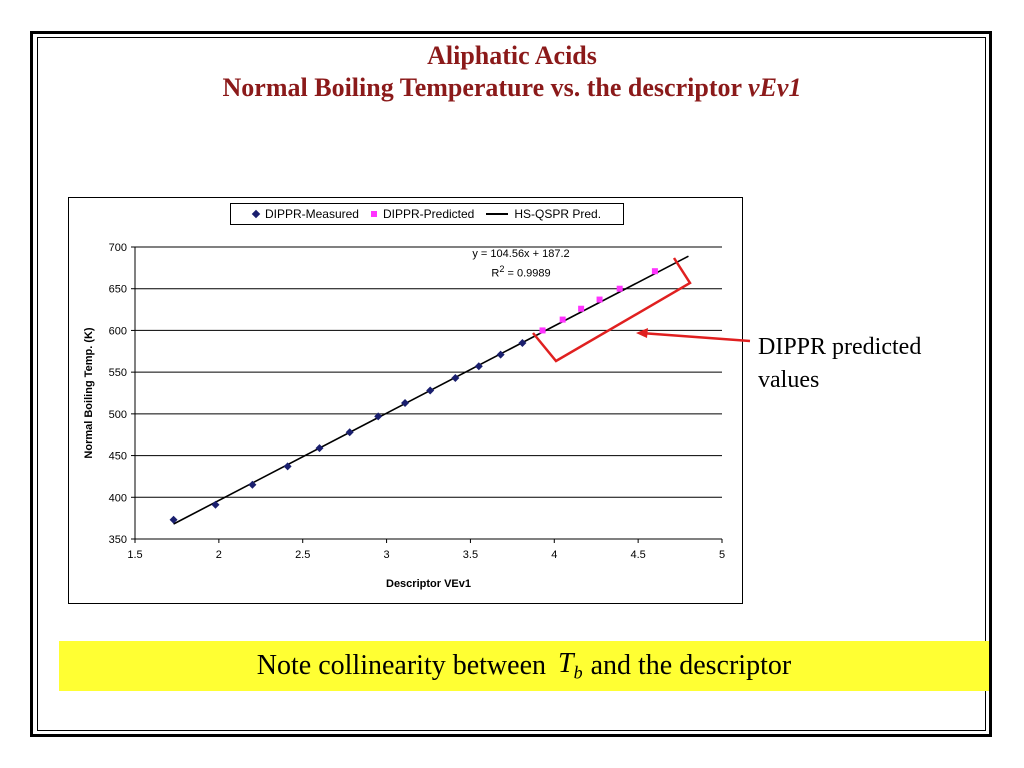 This screenshot has height=768, width=1024. Describe the element at coordinates (502, 269) in the screenshot. I see `r-squared-exponent: 2` at that location.